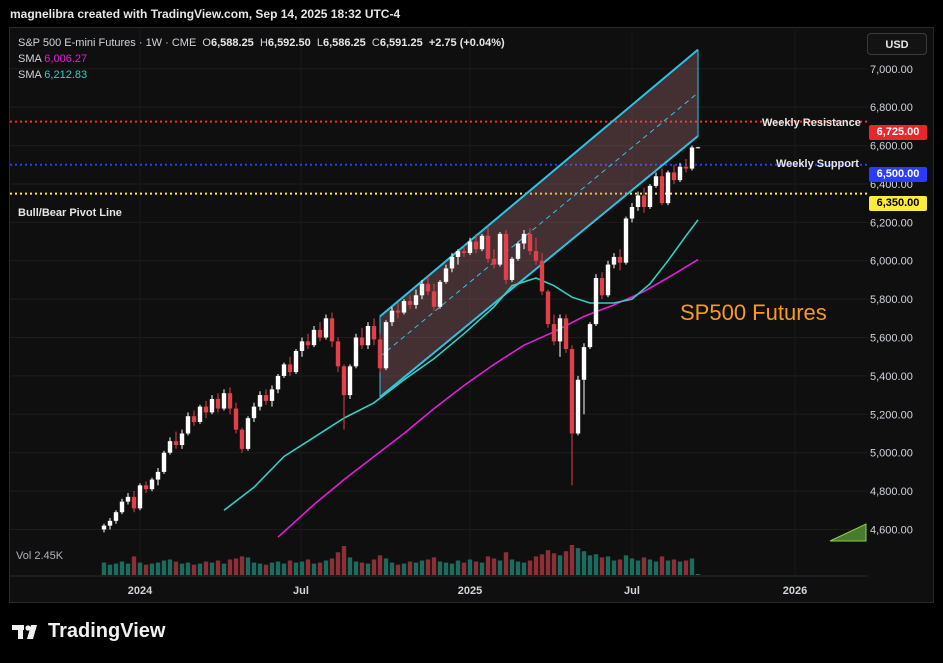 This screenshot has width=943, height=663. Describe the element at coordinates (897, 44) in the screenshot. I see `currency-button: USD` at that location.